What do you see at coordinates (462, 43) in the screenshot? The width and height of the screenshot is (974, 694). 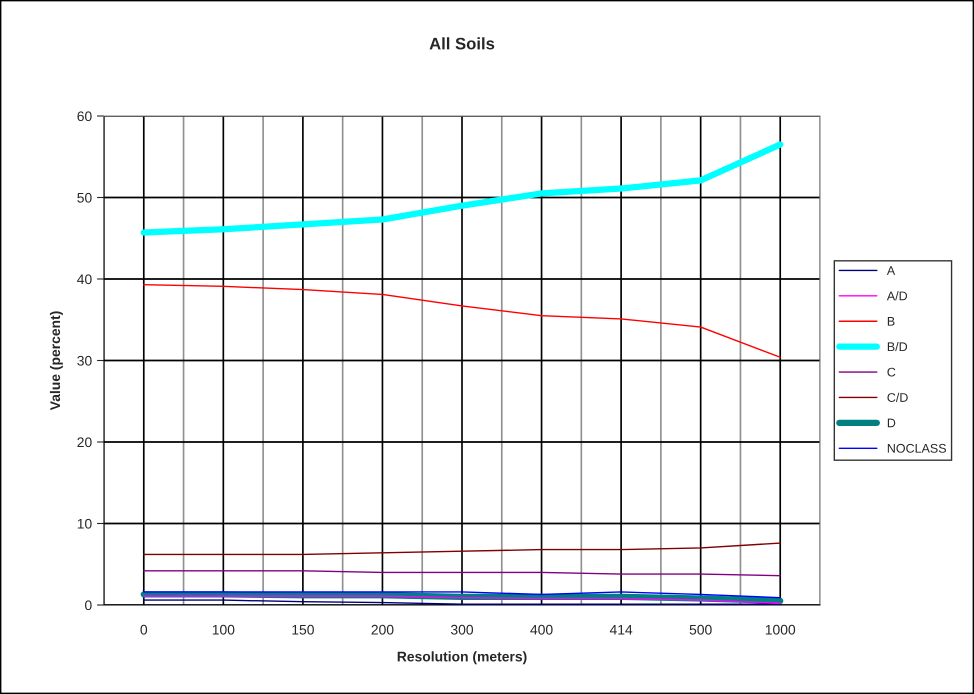 I see `chart-title: All Soils` at bounding box center [462, 43].